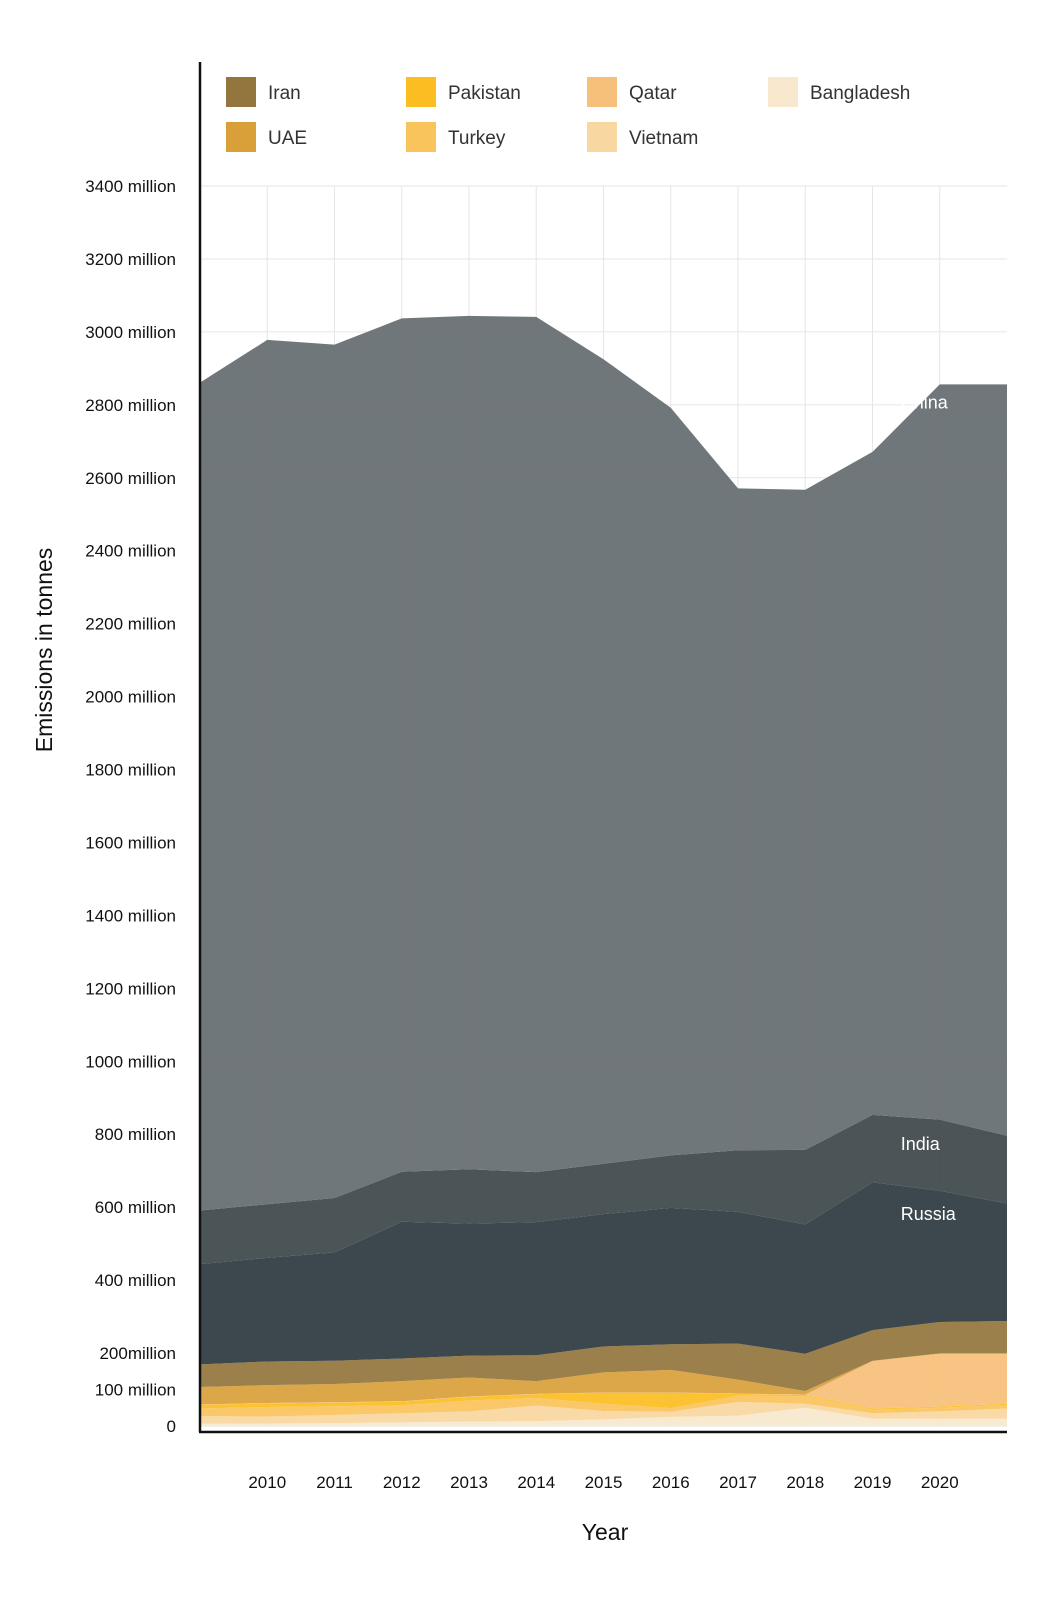  What do you see at coordinates (334, 1482) in the screenshot?
I see `x-tick-label-2011: 2011` at bounding box center [334, 1482].